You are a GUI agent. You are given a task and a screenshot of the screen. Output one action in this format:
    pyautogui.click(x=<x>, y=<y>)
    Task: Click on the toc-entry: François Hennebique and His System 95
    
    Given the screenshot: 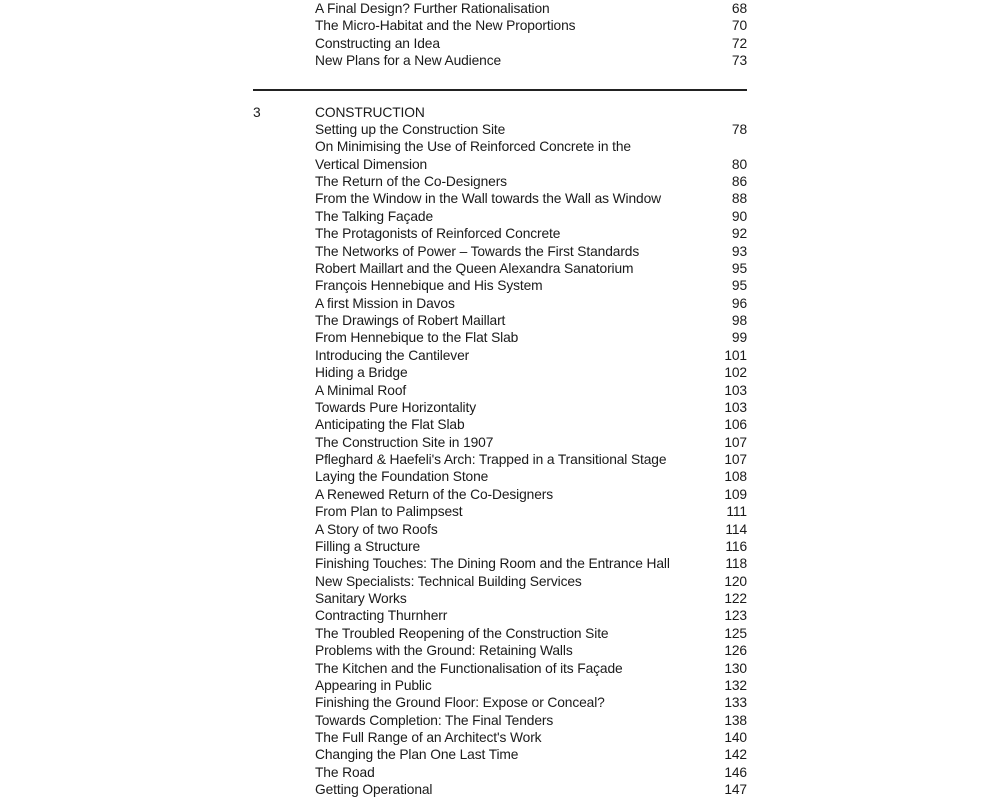 What is the action you would take?
    pyautogui.click(x=500, y=285)
    